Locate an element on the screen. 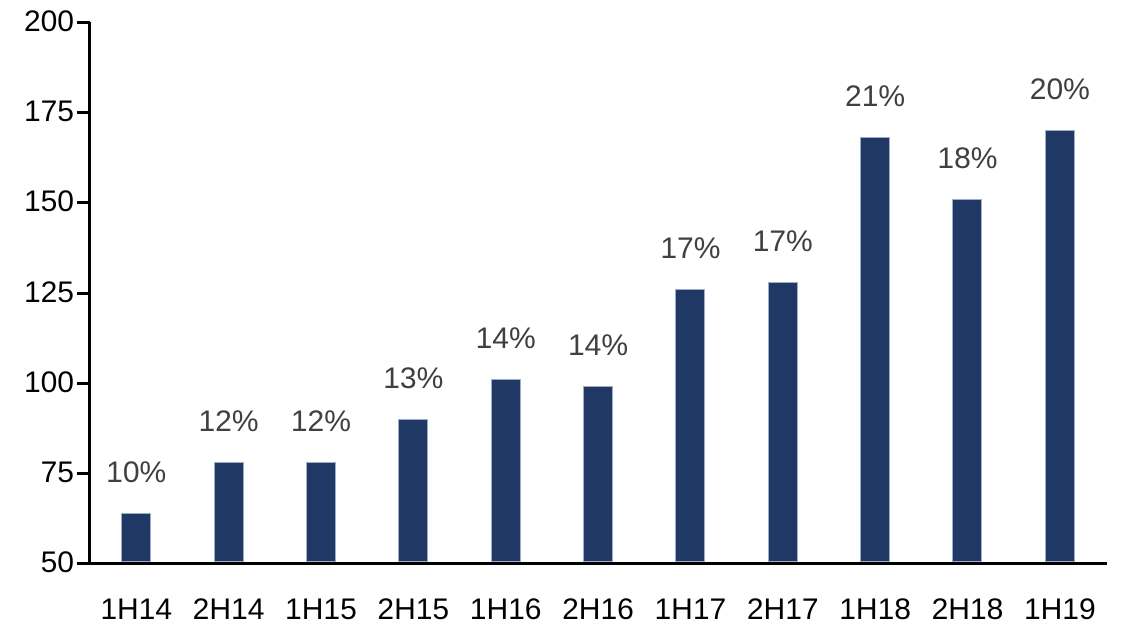 The height and width of the screenshot is (641, 1129). bar-2H14 is located at coordinates (228, 512).